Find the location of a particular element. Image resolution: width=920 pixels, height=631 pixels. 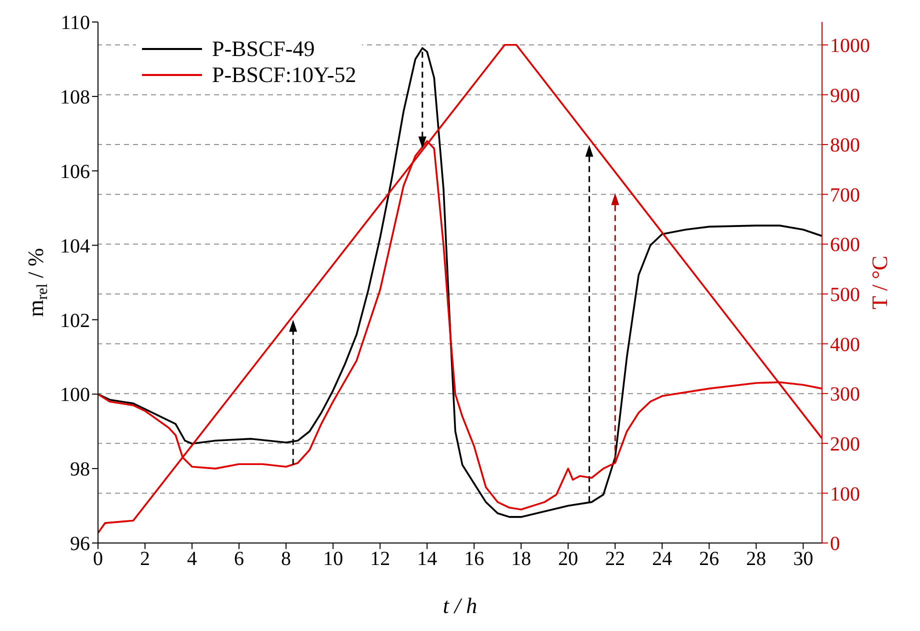

y2-tick-label: 200 is located at coordinates (845, 444).